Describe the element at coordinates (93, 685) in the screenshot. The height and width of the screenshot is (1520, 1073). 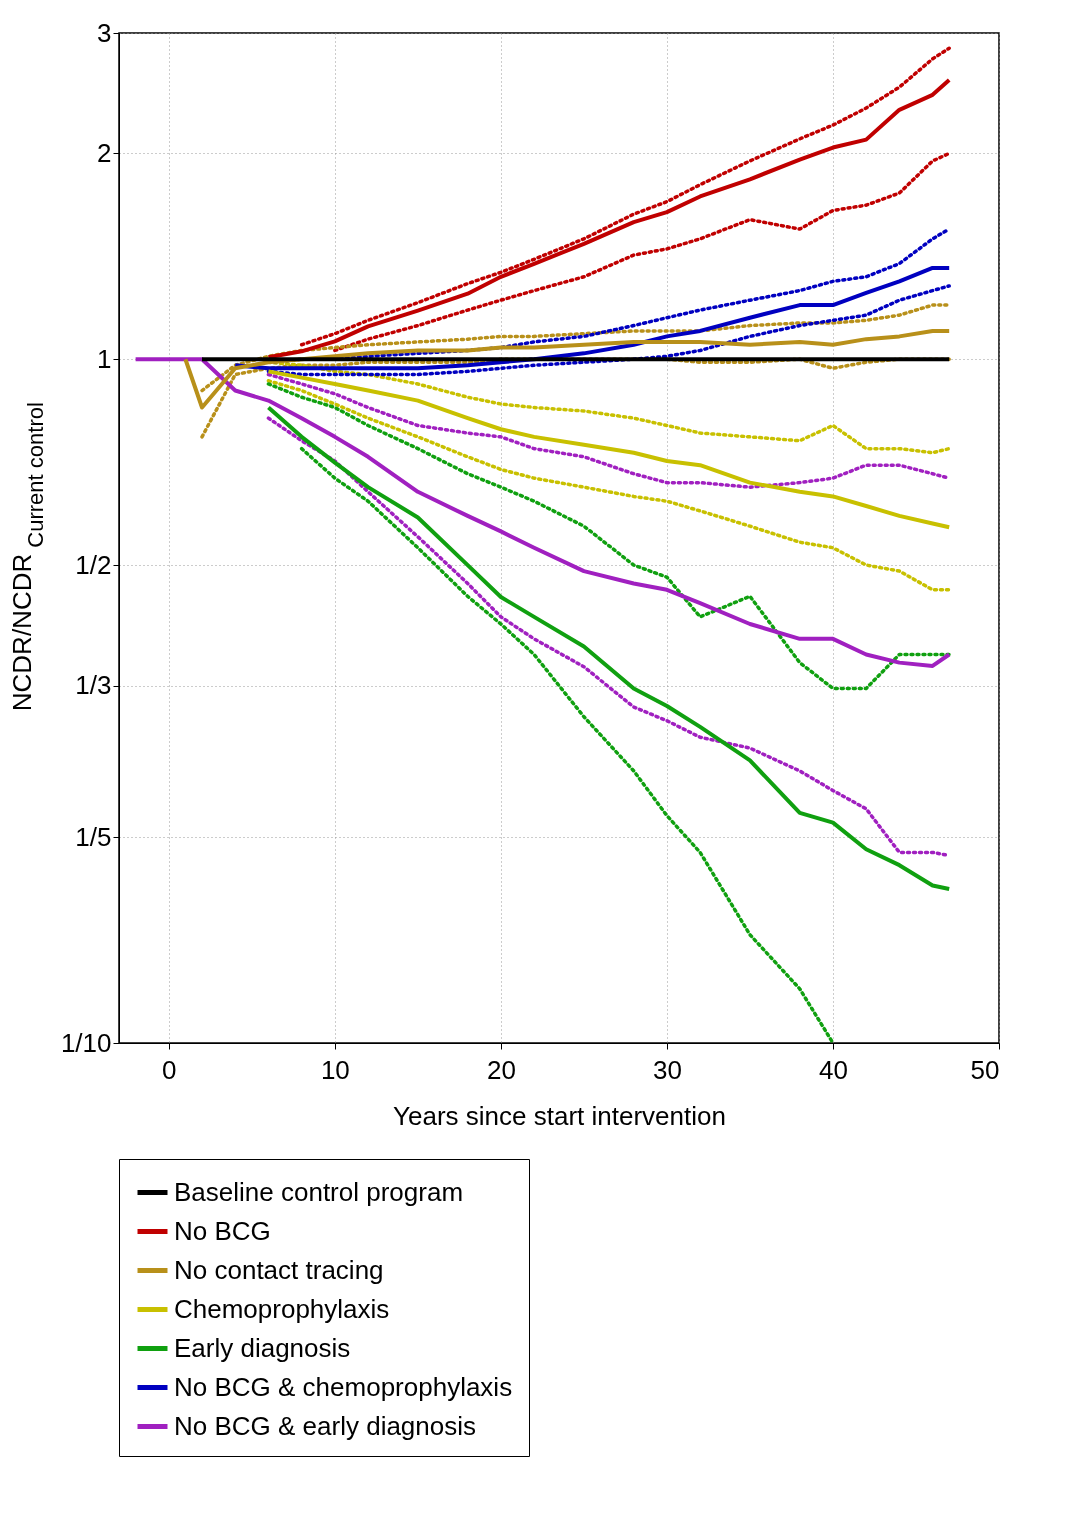
I see `y-tick-label: 1/3` at that location.